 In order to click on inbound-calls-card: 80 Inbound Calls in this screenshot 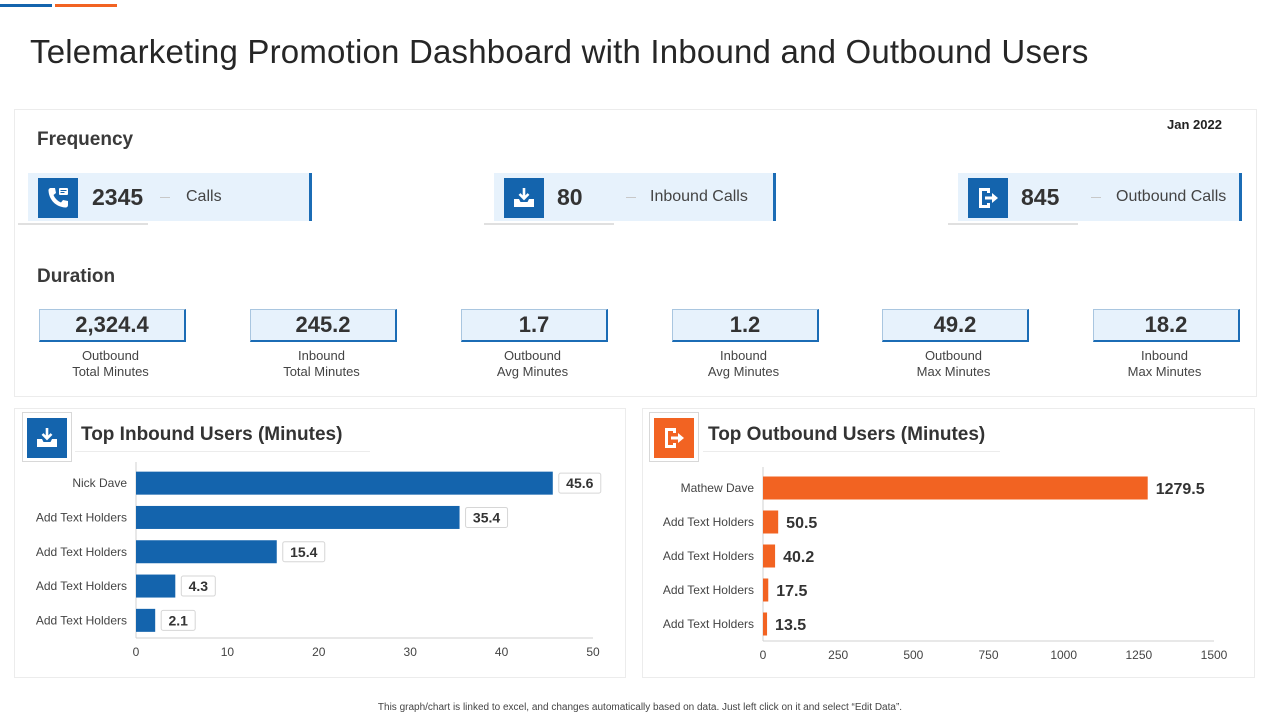, I will do `click(630, 199)`.